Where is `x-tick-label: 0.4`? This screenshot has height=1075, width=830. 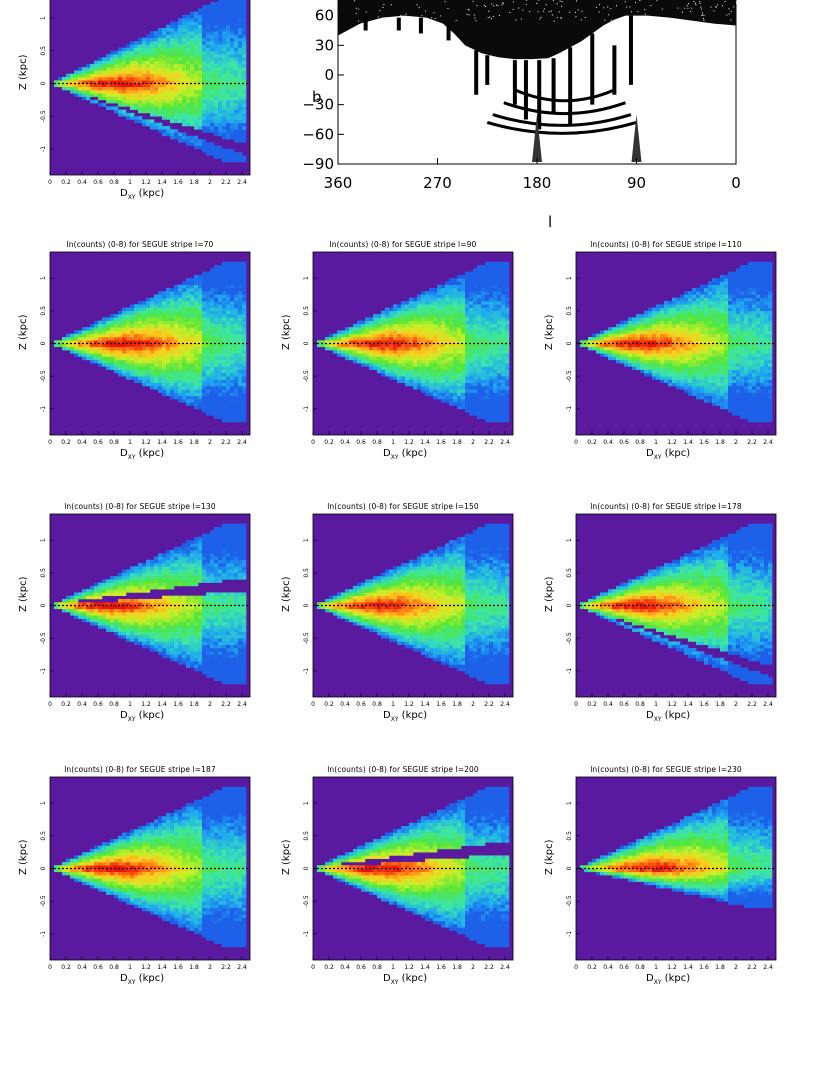
x-tick-label: 0.4 is located at coordinates (82, 182).